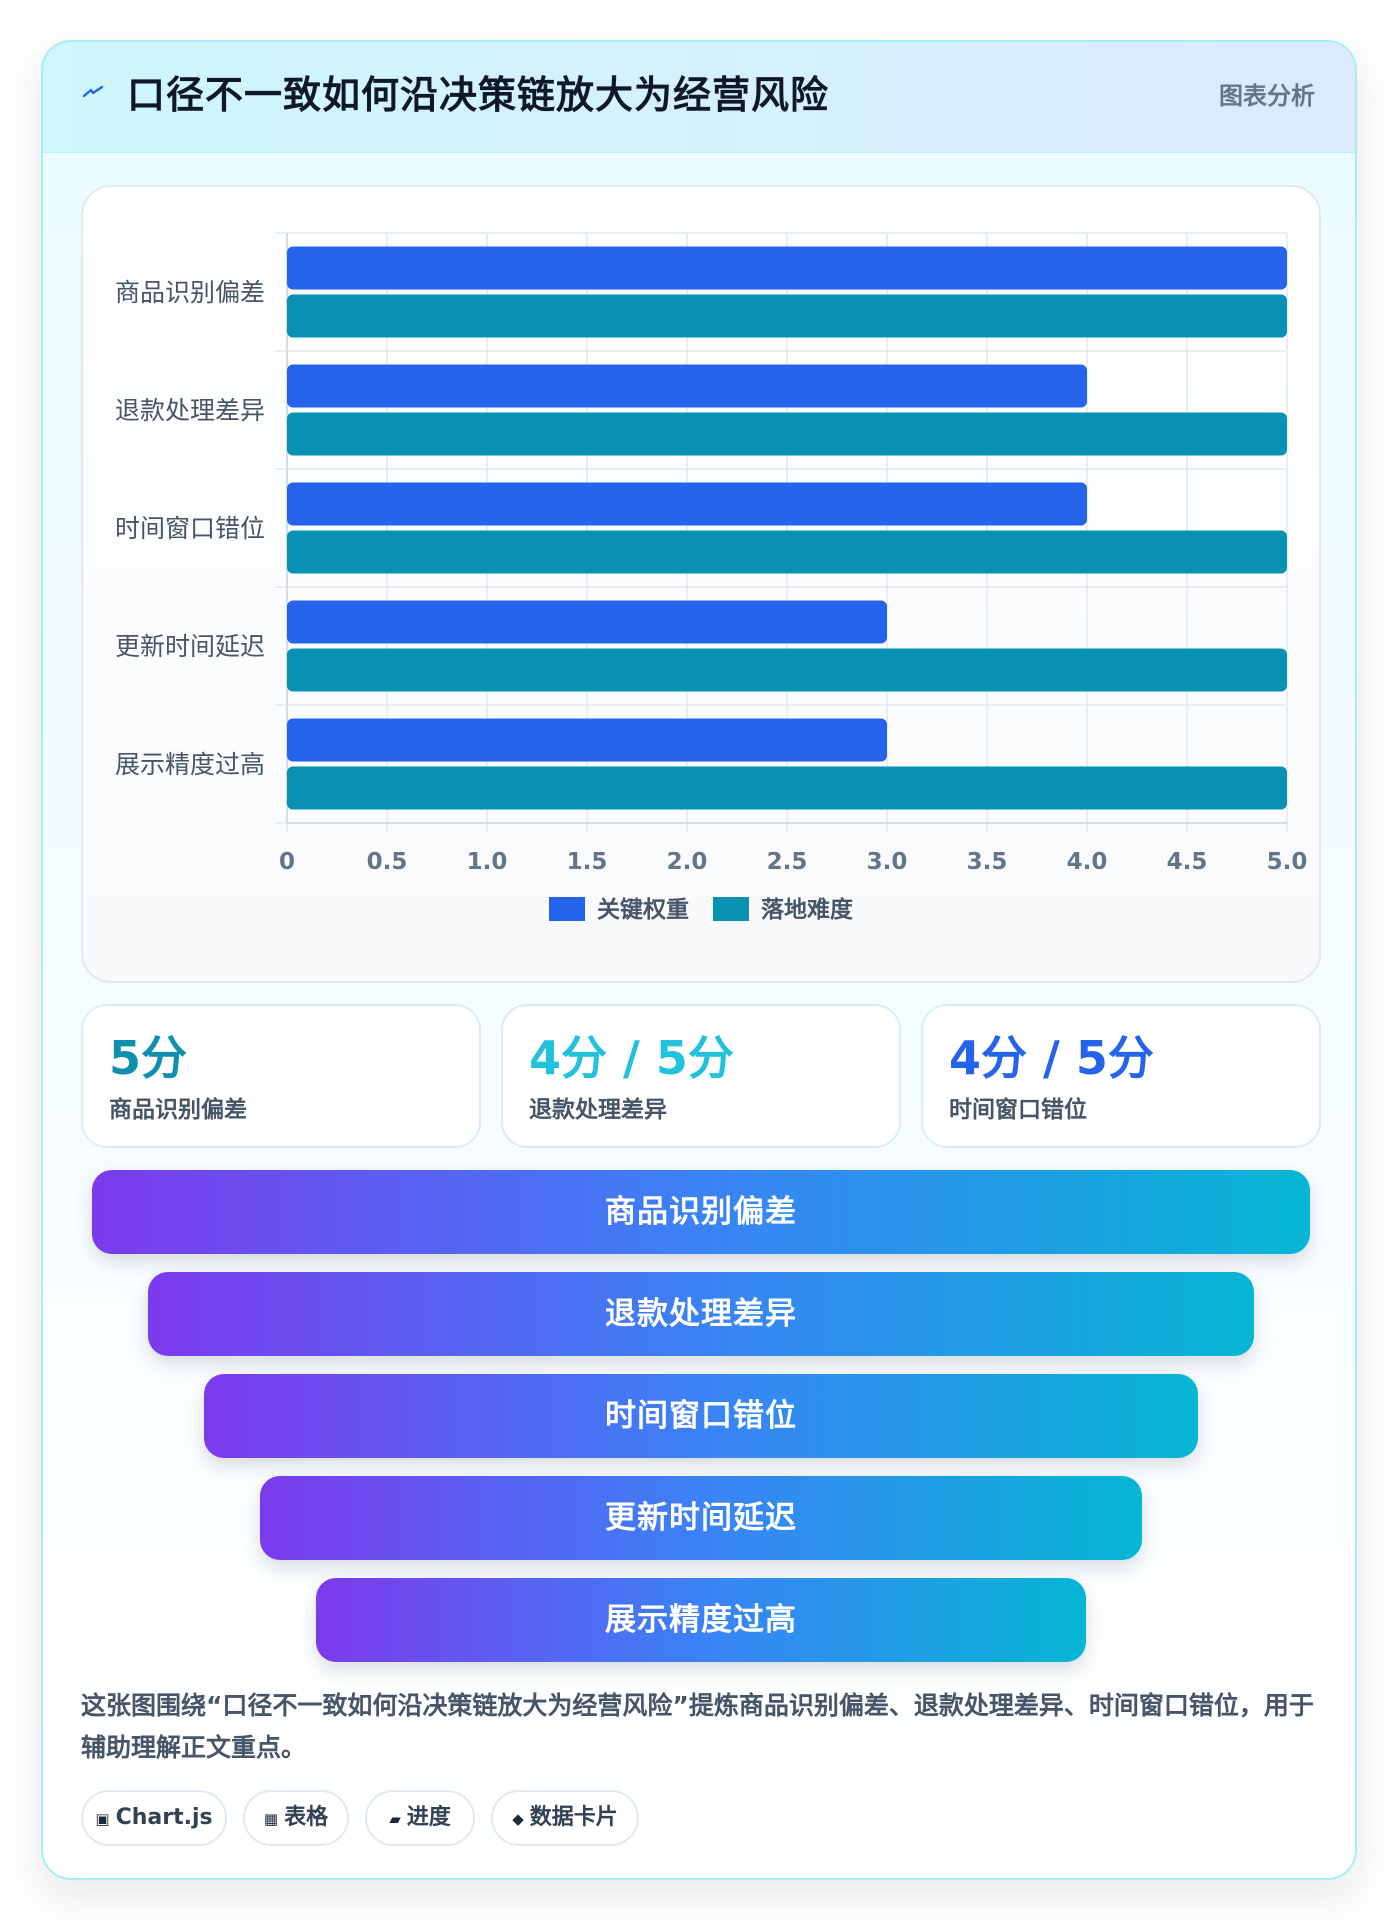 The image size is (1400, 1924). Describe the element at coordinates (281, 1076) in the screenshot. I see `stat-card-1: 5分 商品识别偏差` at that location.